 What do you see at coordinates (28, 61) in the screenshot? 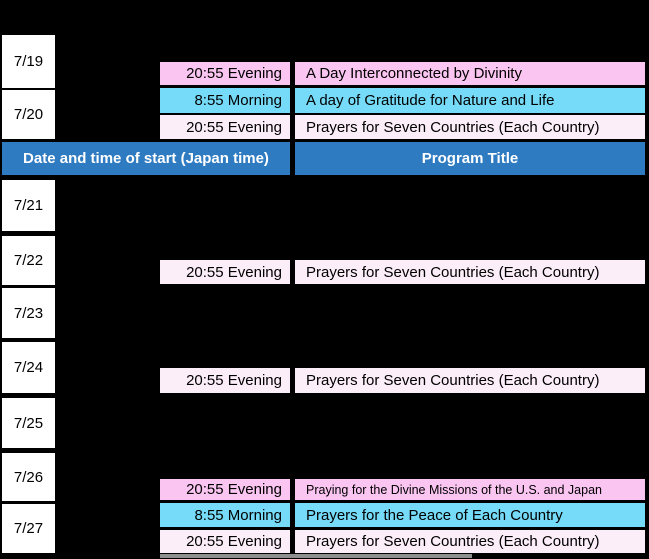
I see `date-cell-7-19: 7/19` at bounding box center [28, 61].